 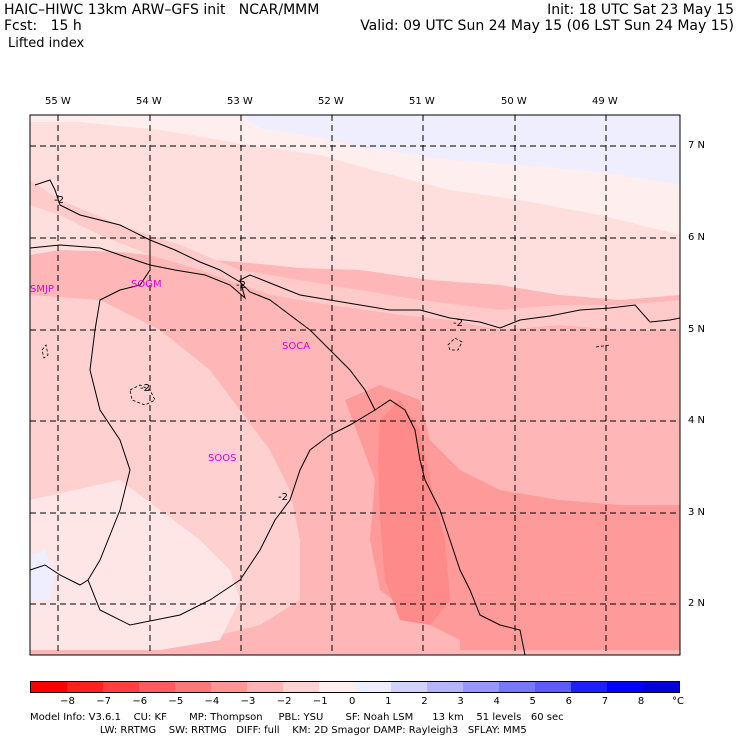 I want to click on contour-minus2, so click(x=326, y=371).